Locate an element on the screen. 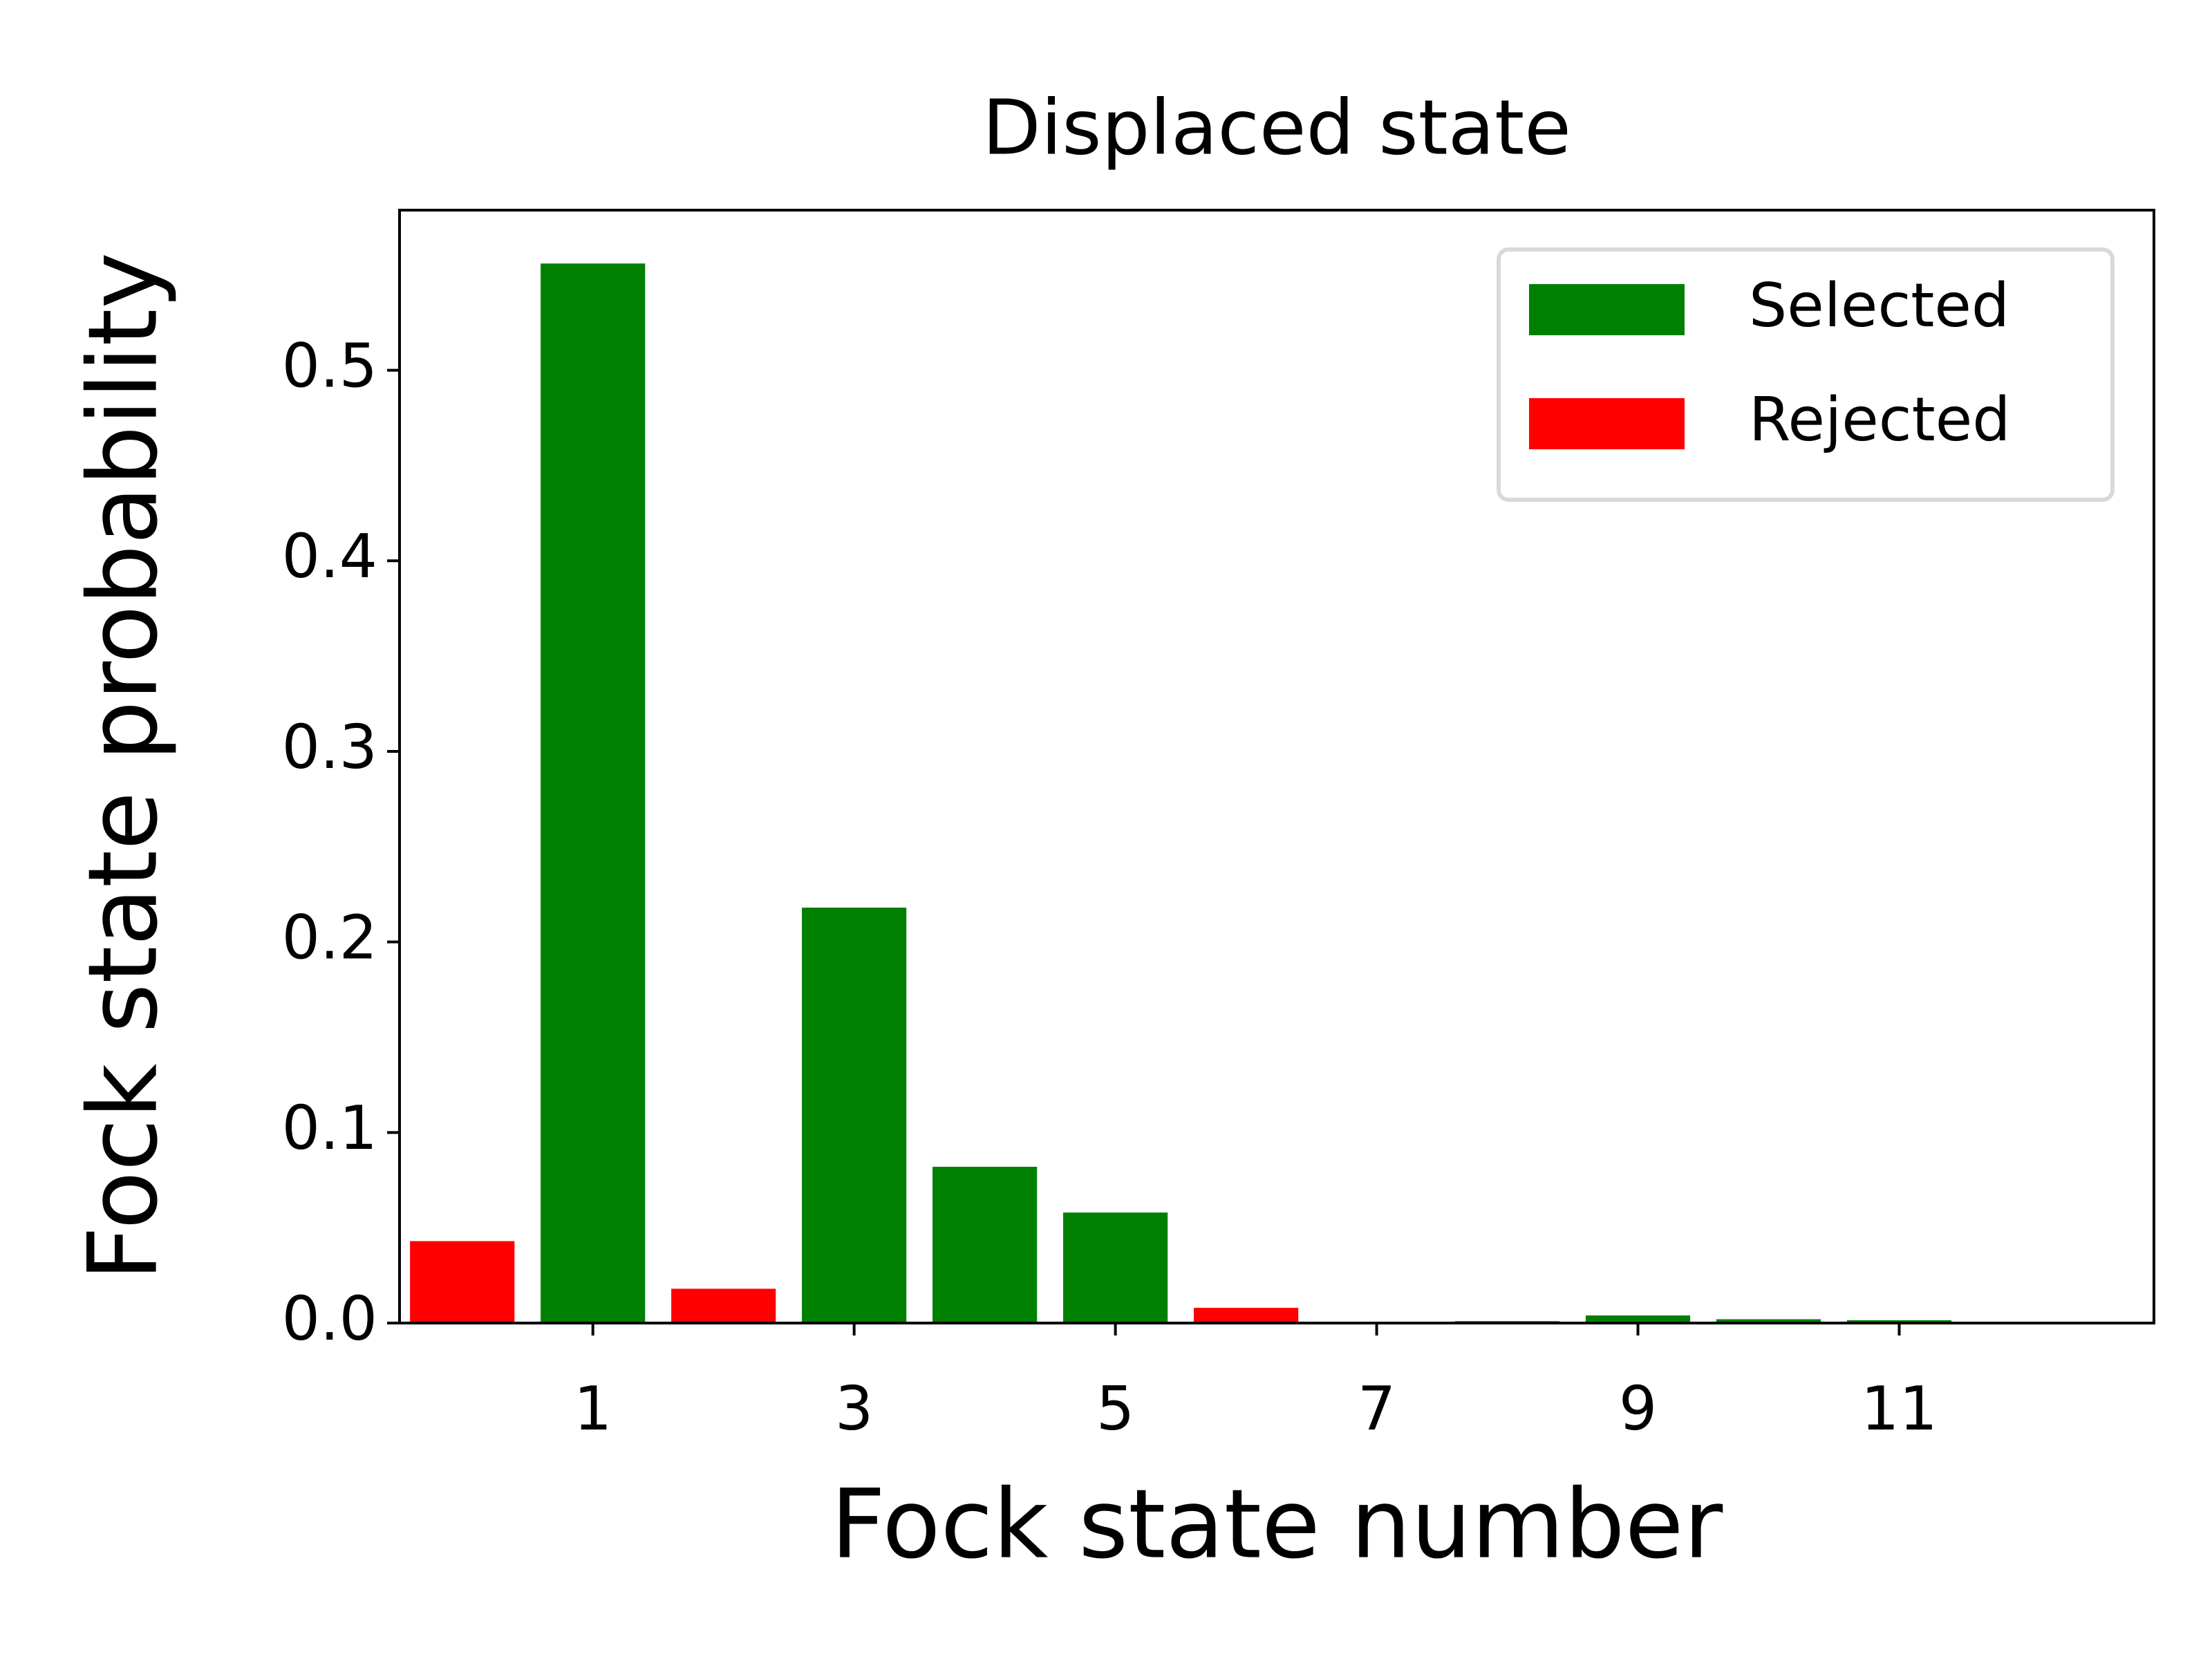  x-tick-label: 1 is located at coordinates (593, 1409).